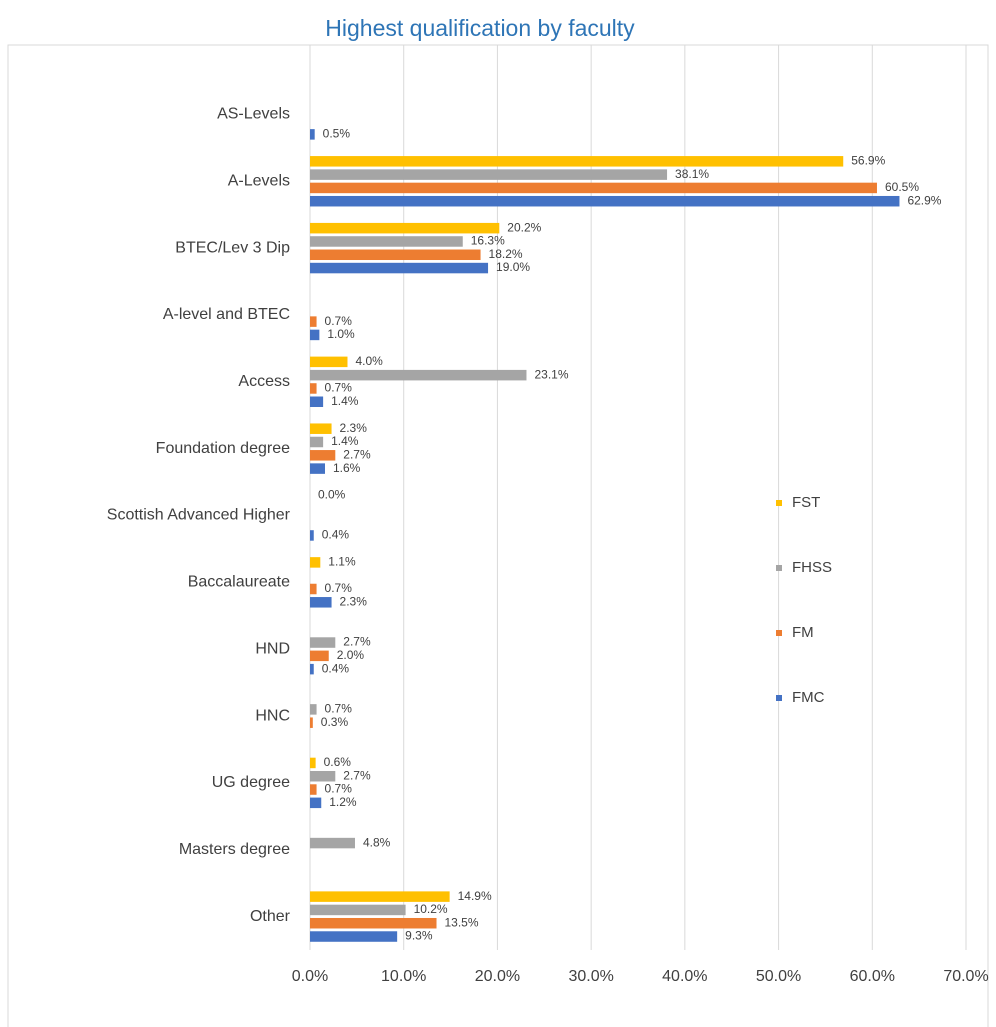  I want to click on x-tick-label: 60.0%, so click(872, 976).